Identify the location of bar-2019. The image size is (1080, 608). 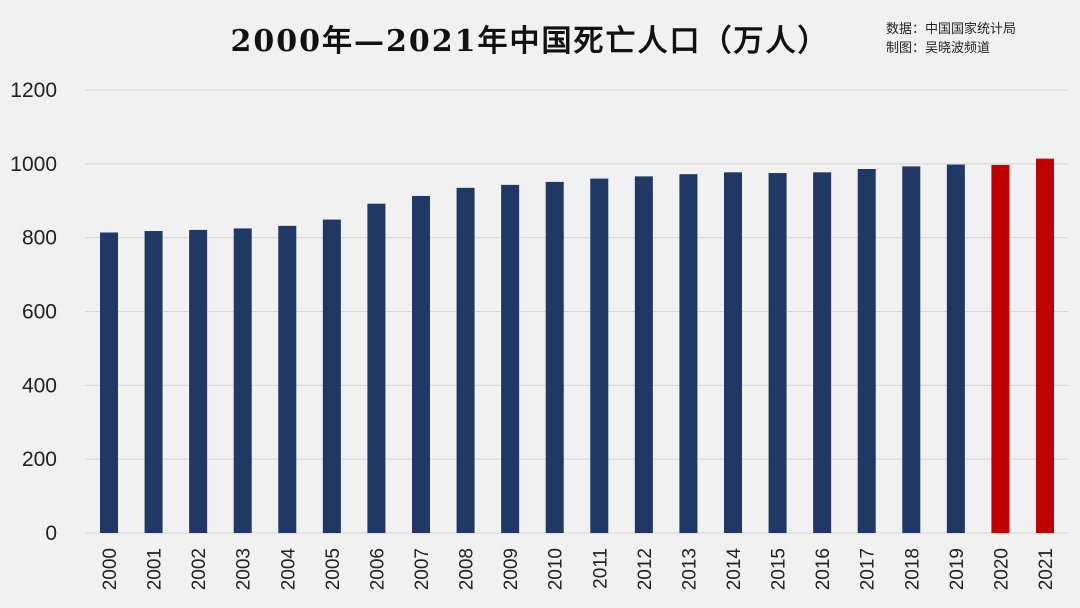
(955, 349).